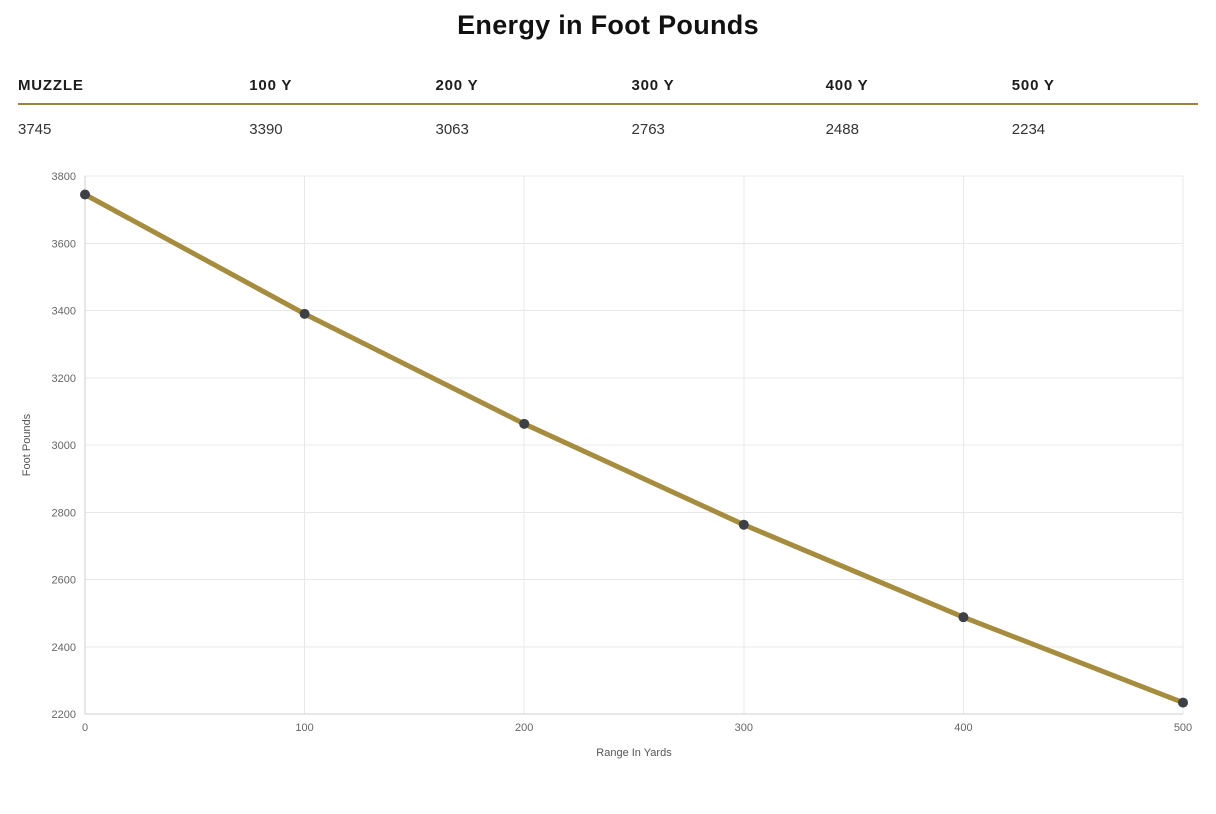  I want to click on table-value-400y: 2488, so click(842, 129).